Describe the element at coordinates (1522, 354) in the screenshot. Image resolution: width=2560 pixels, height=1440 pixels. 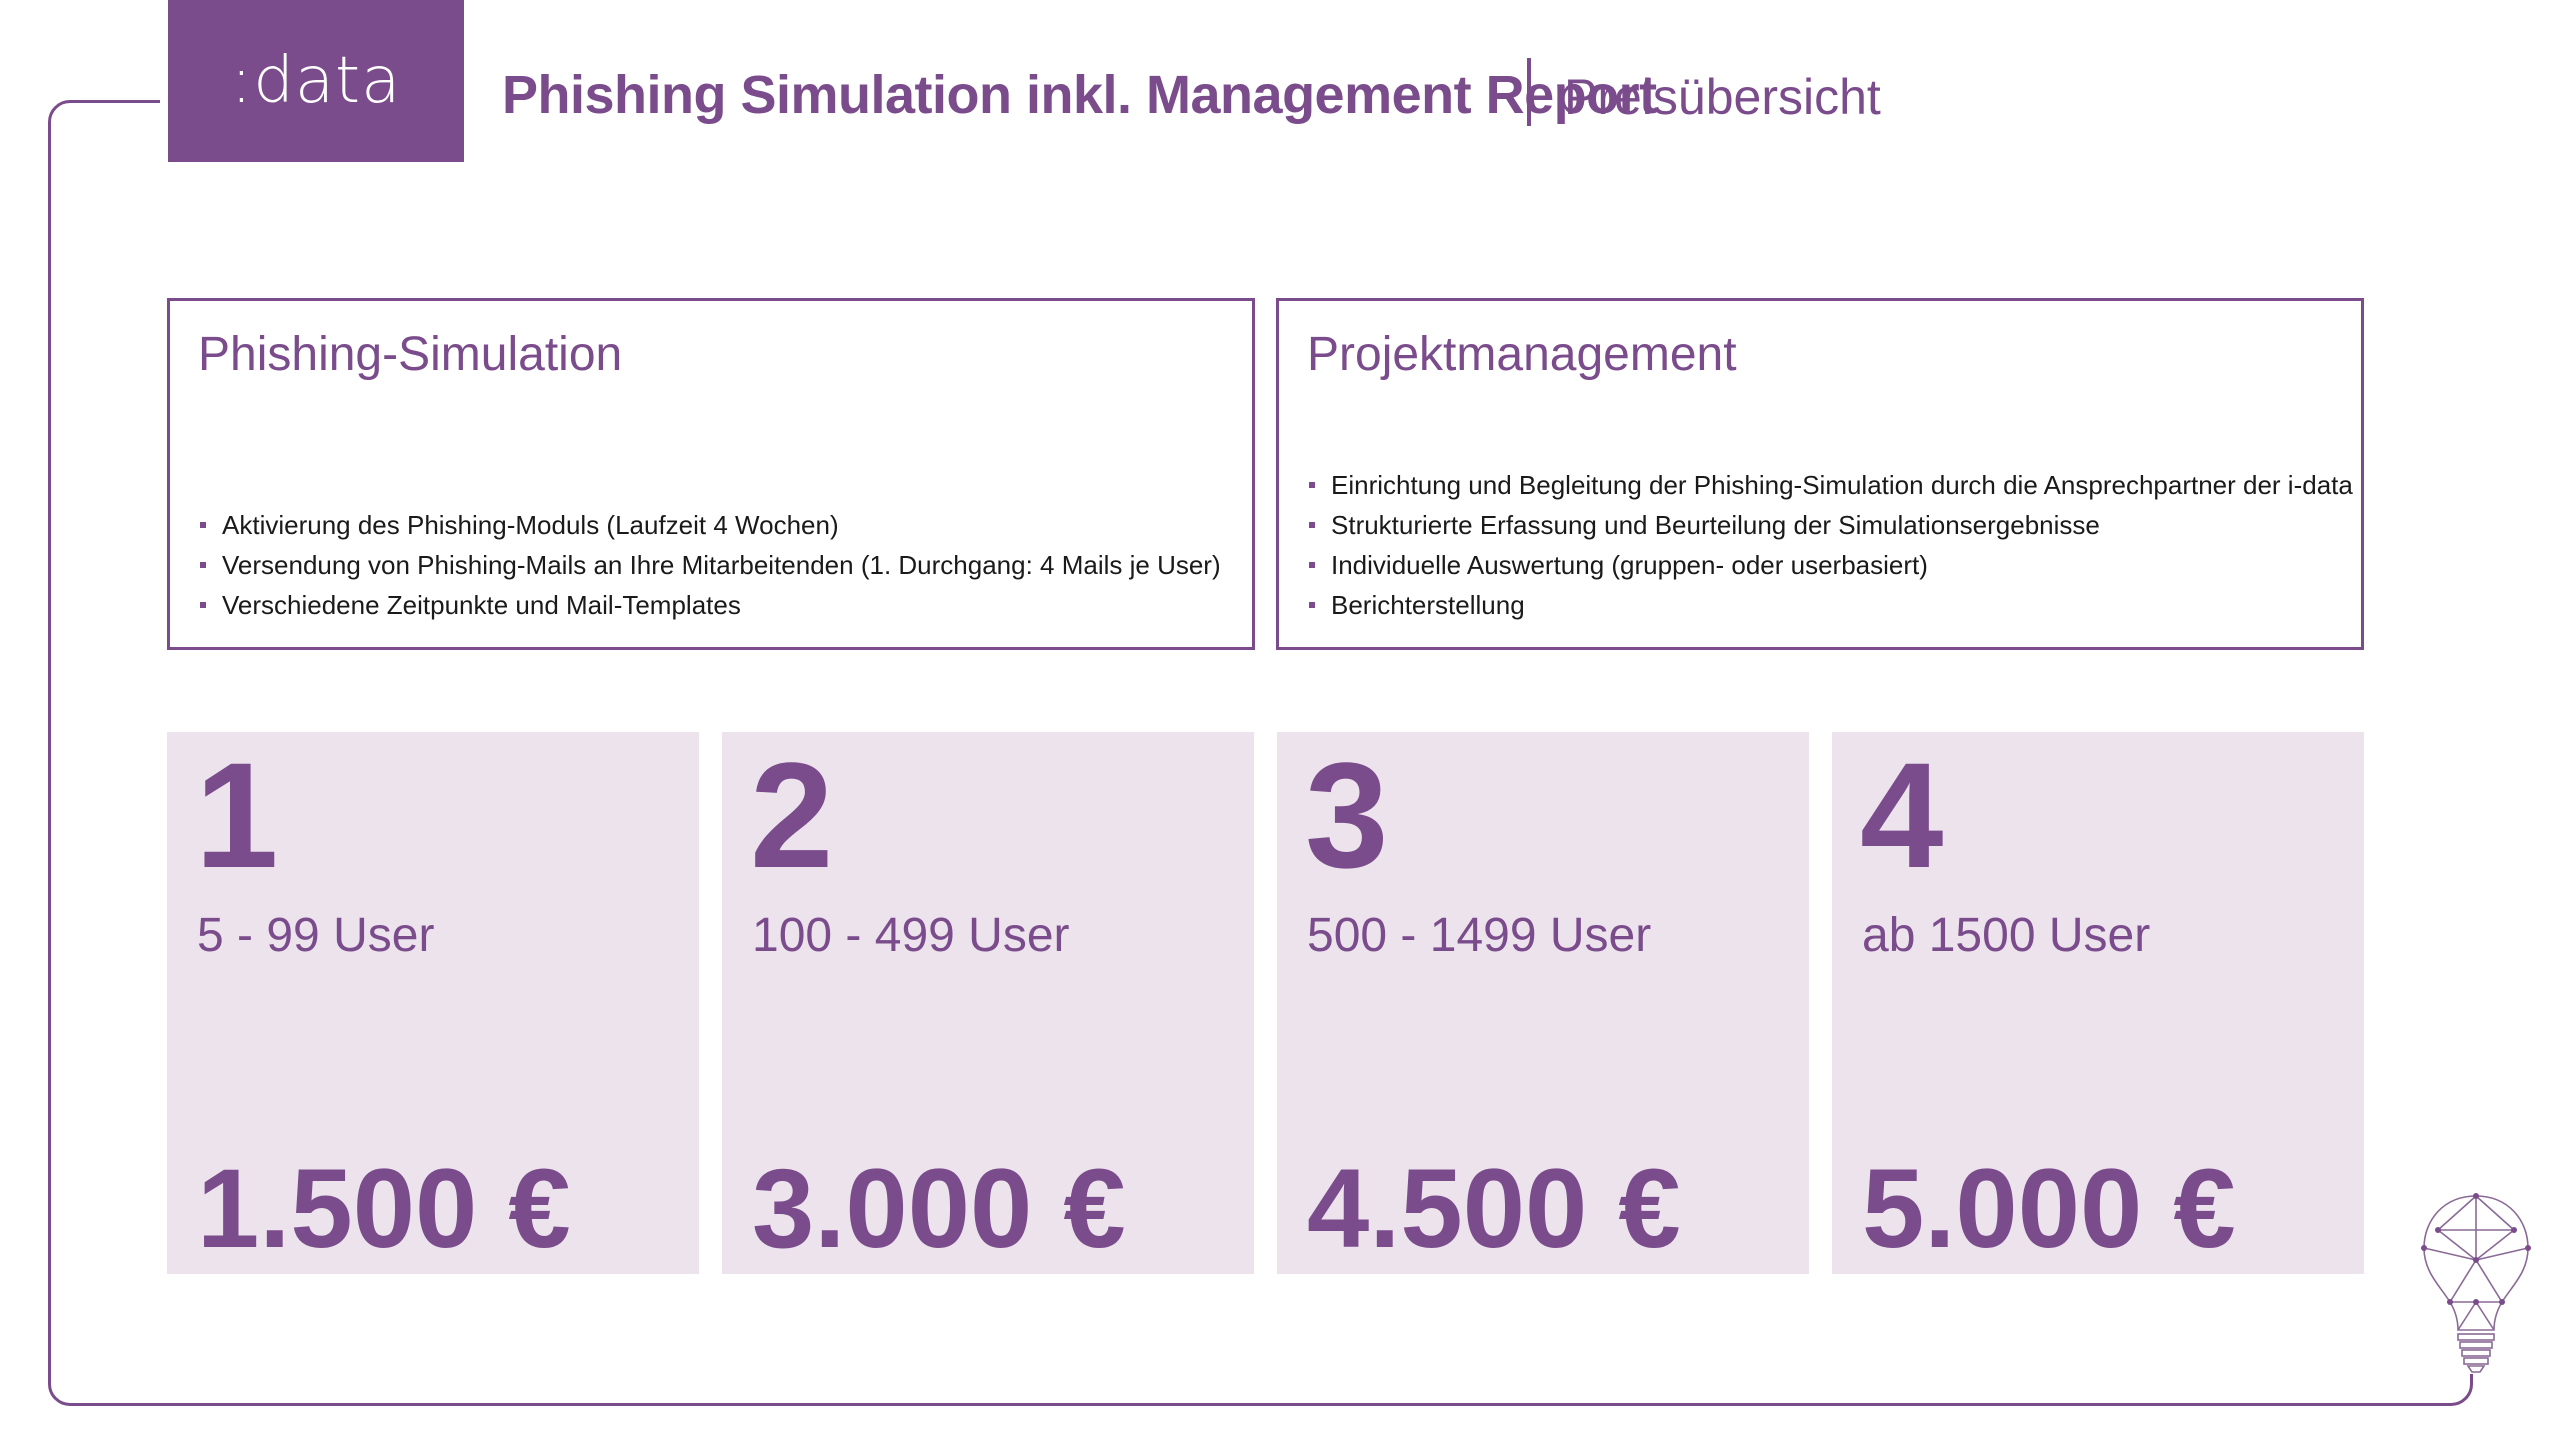
I see `project-management-title: Projektmanagement` at that location.